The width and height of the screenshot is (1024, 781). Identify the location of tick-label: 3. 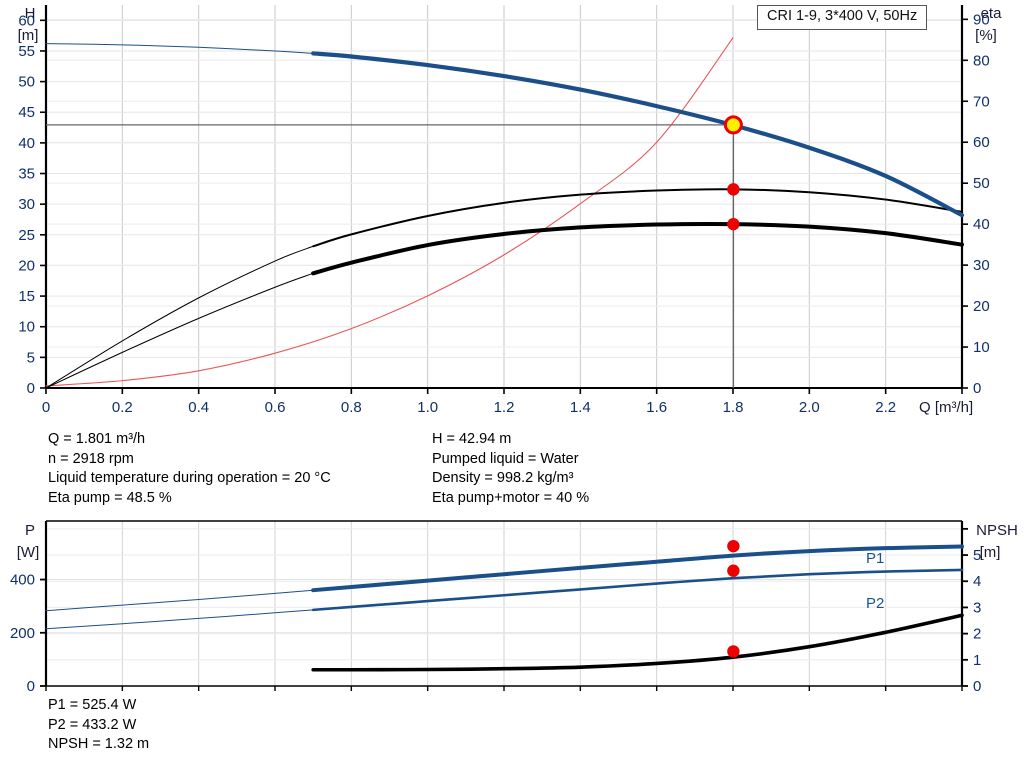
(977, 607).